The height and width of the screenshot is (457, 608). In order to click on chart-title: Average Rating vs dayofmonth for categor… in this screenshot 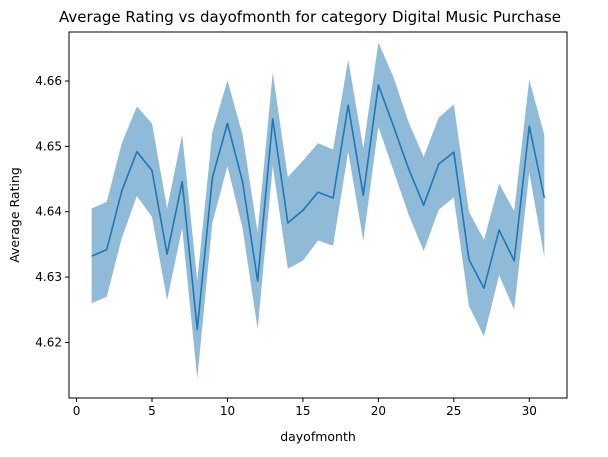, I will do `click(310, 17)`.